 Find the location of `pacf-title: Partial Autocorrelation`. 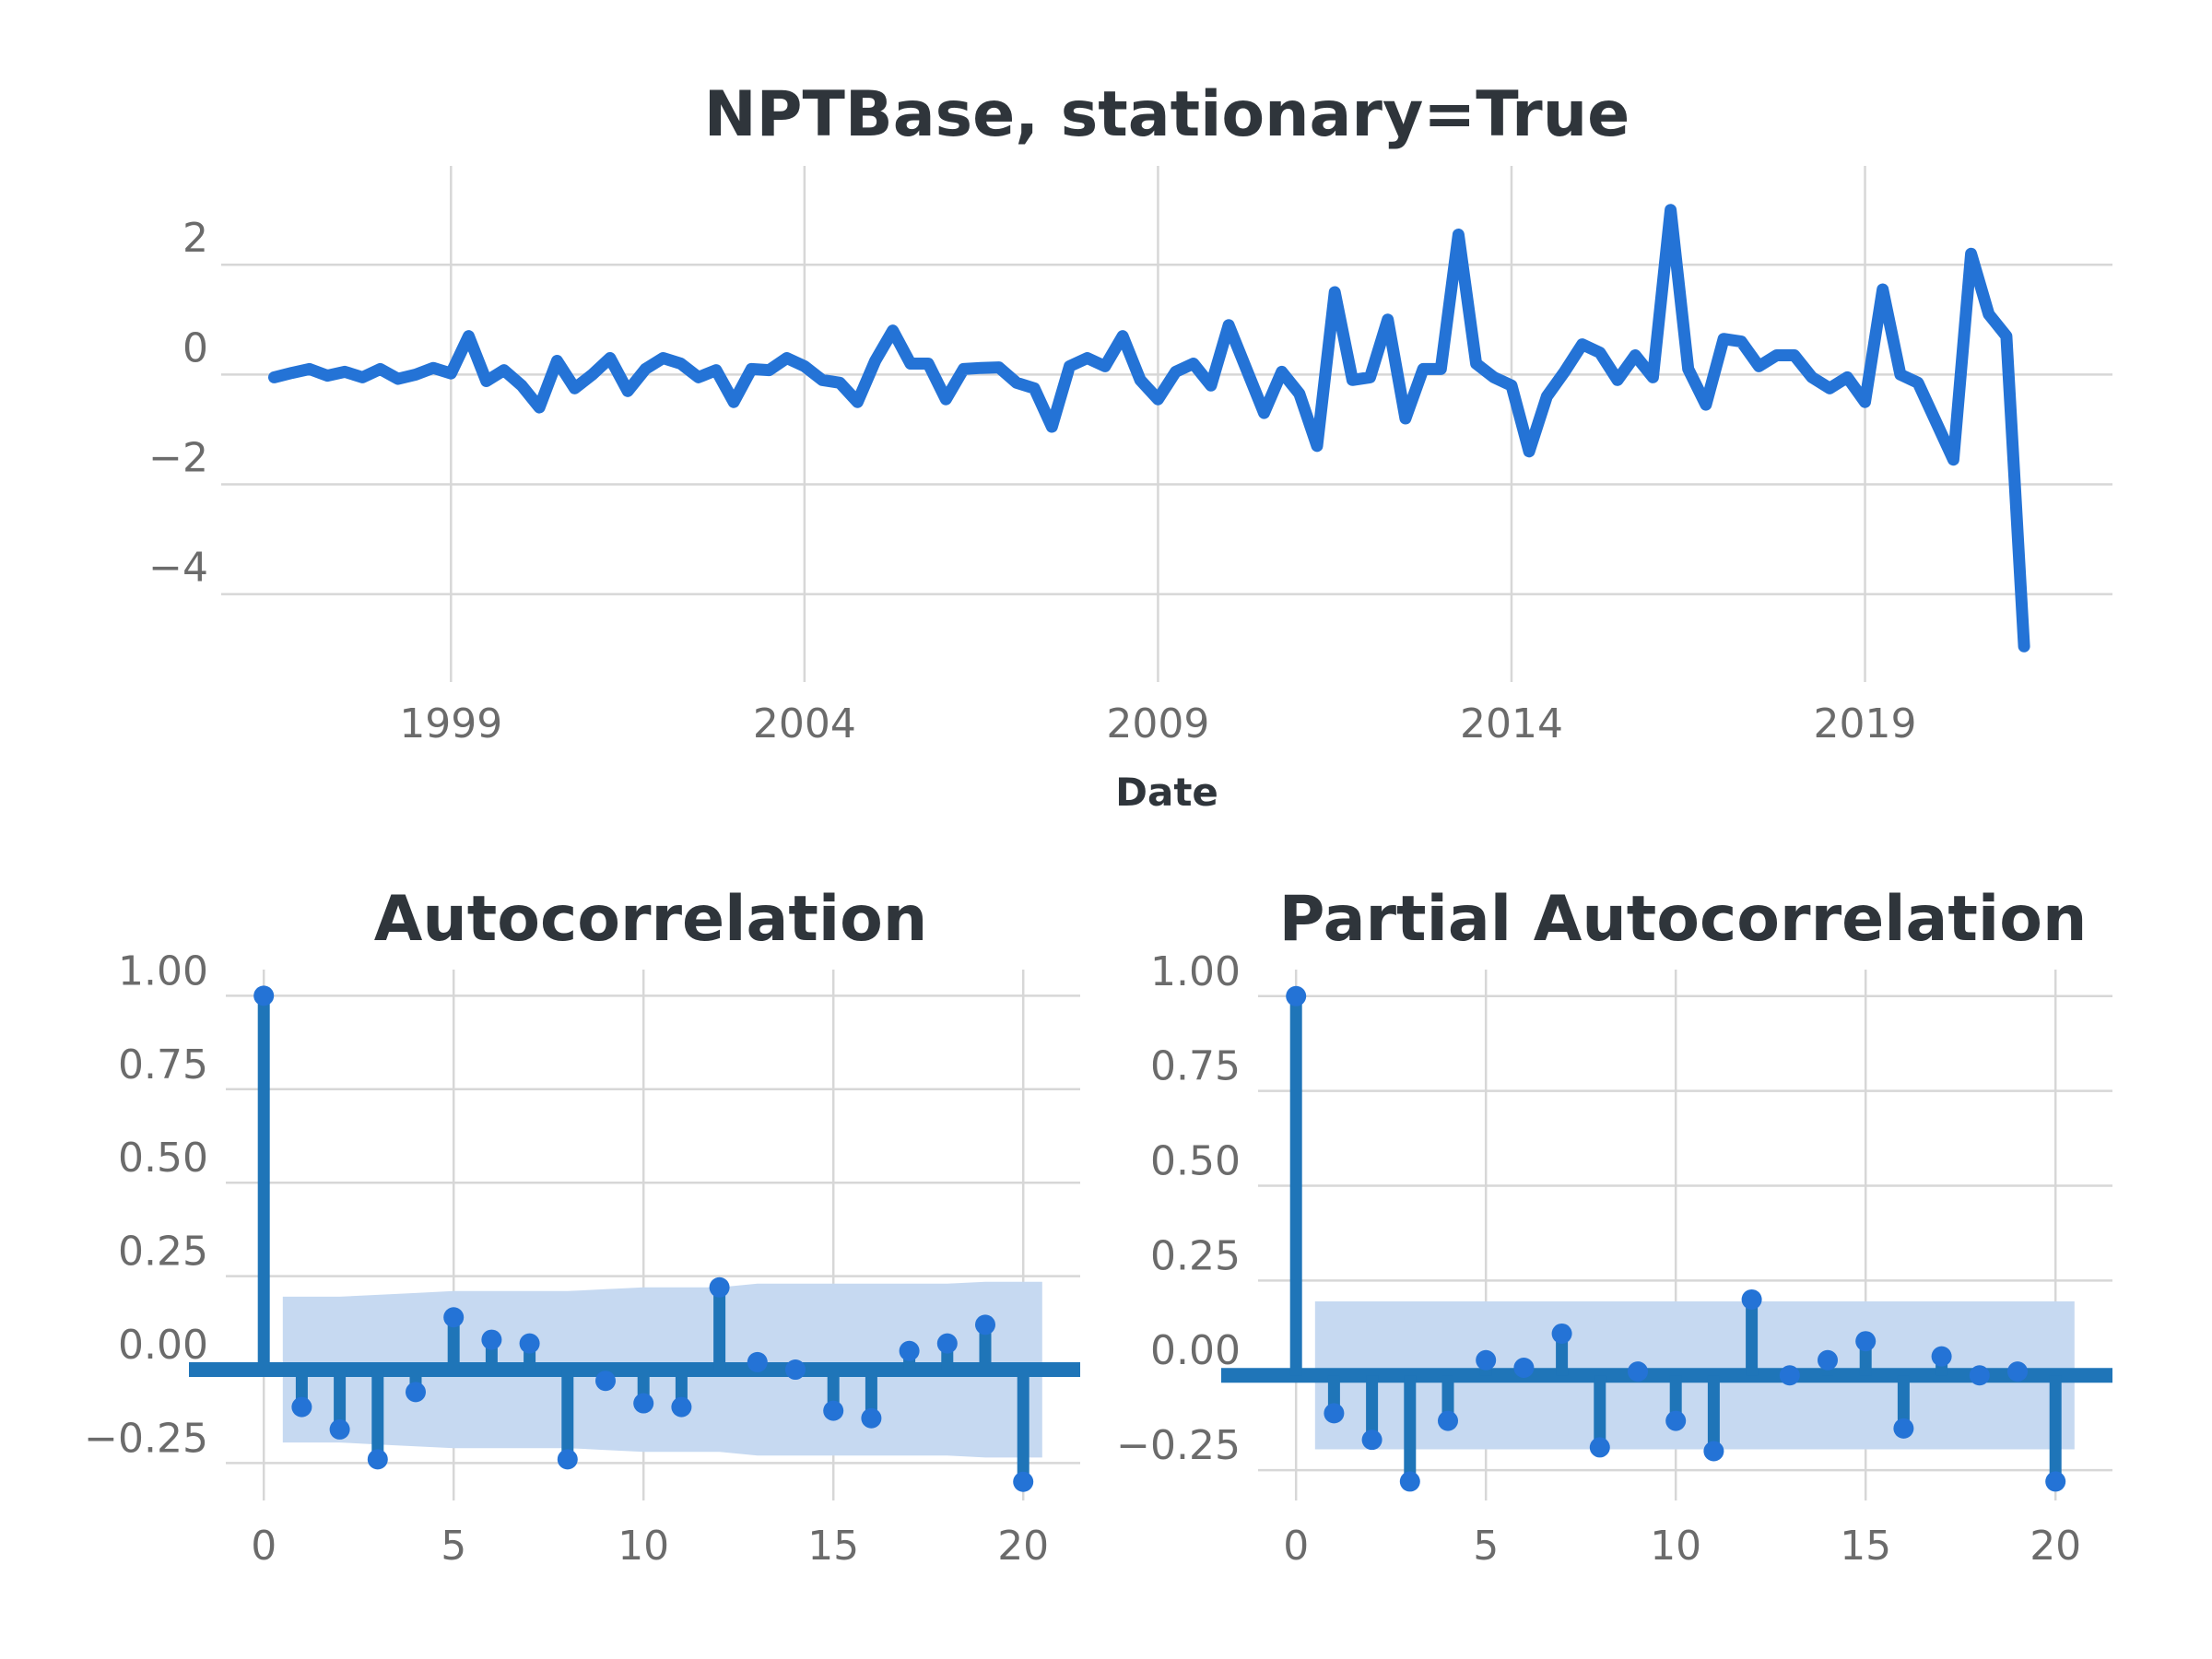

pacf-title: Partial Autocorrelation is located at coordinates (1683, 919).